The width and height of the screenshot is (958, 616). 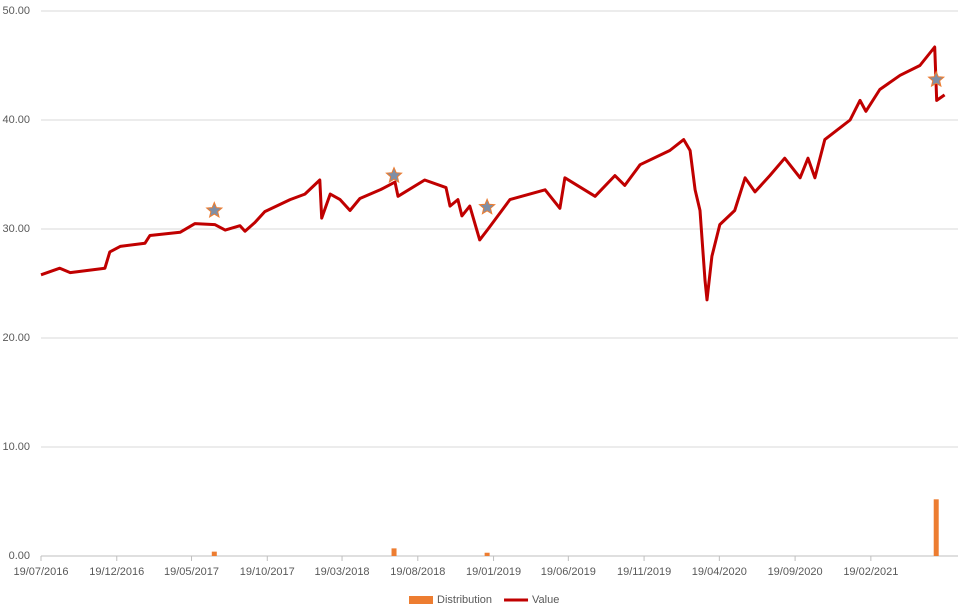 I want to click on y-tick-label: 30.00, so click(x=16, y=229).